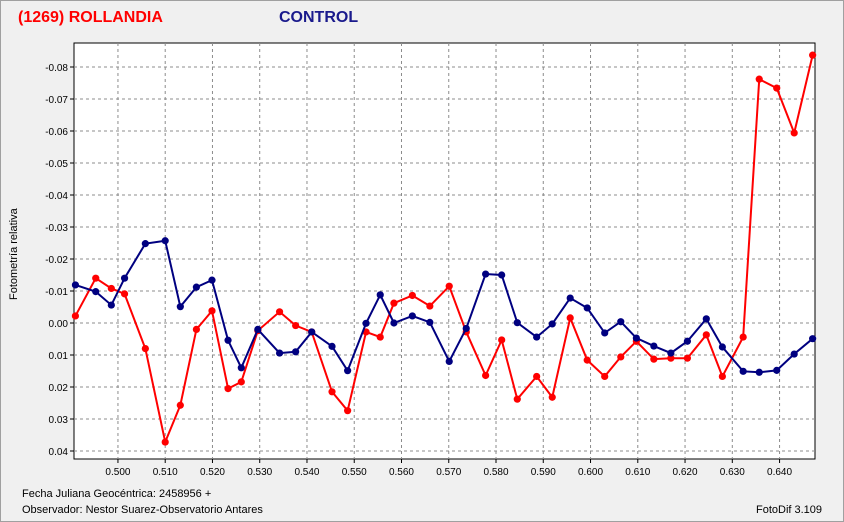  I want to click on y-tick-label: -0.08, so click(56, 68).